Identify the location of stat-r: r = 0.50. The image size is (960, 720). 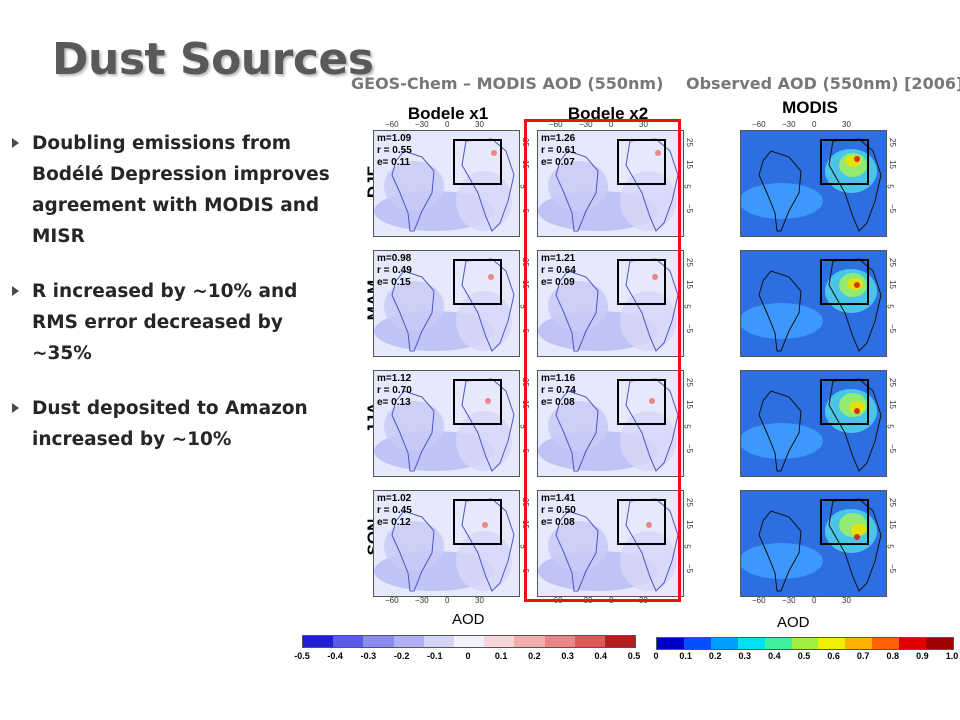
(558, 510).